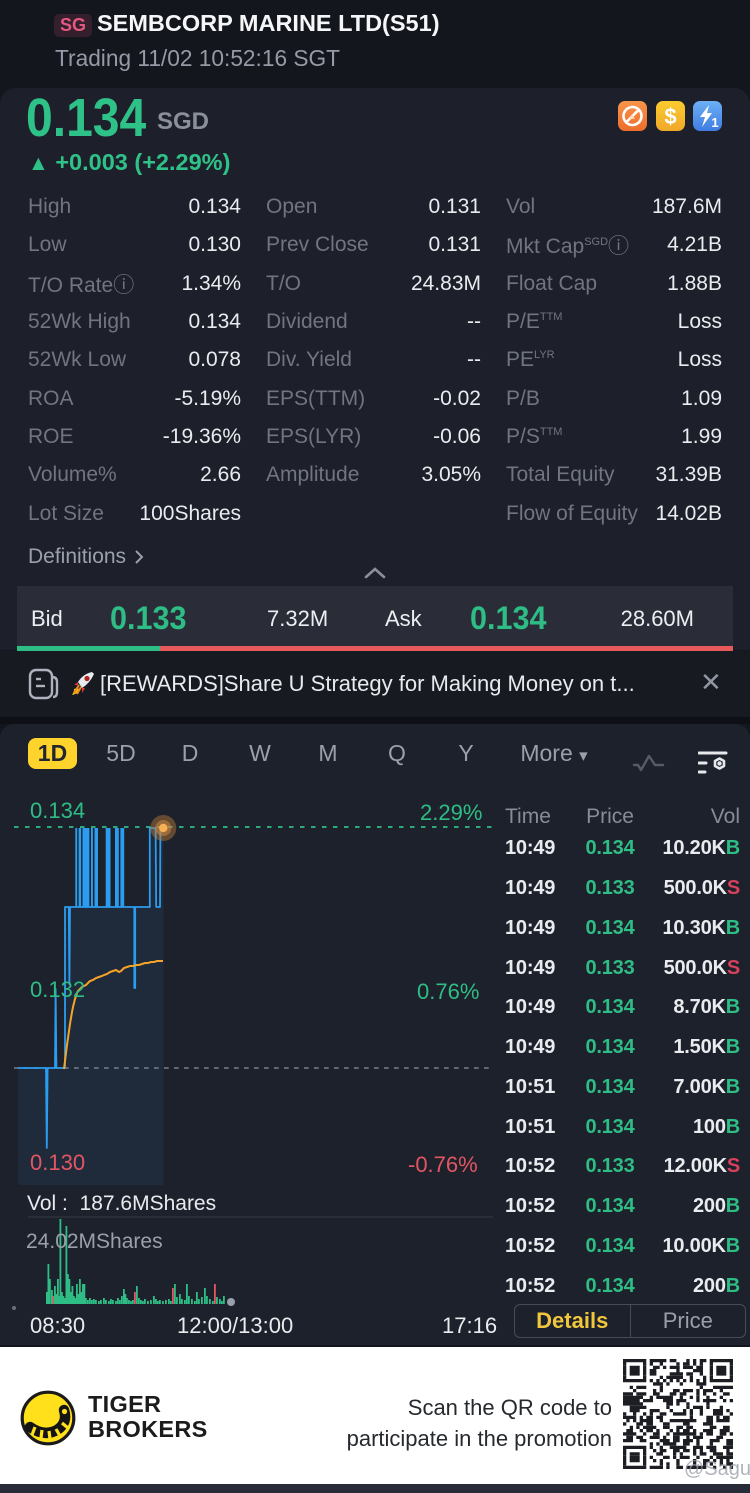  I want to click on svg-text: 1, so click(714, 122).